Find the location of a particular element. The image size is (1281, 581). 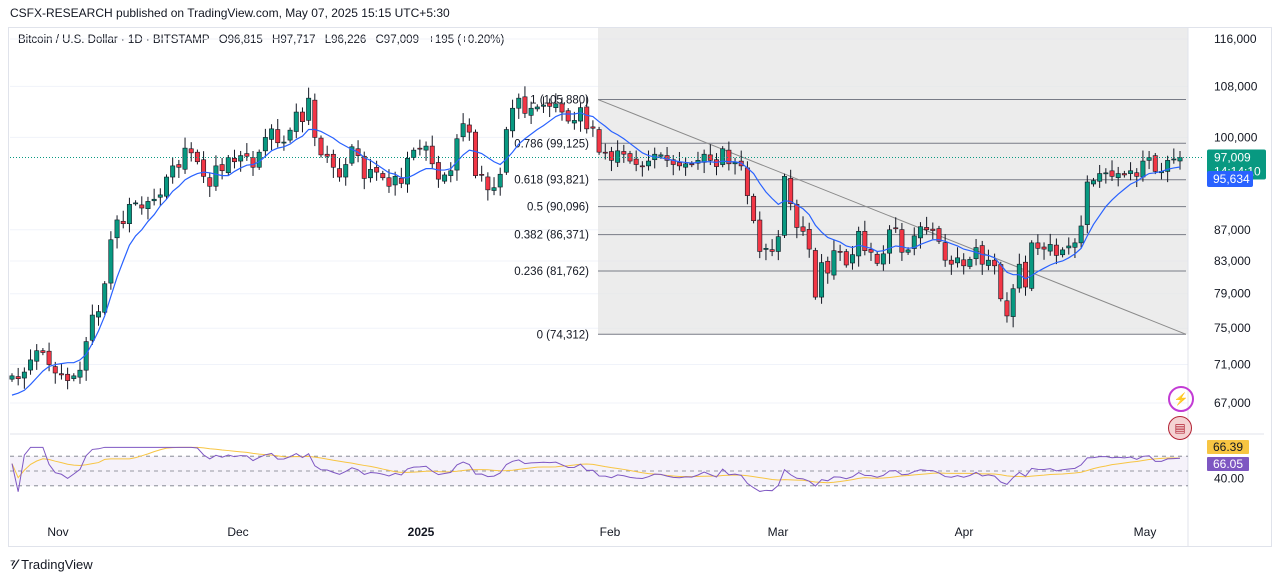

symbol-title: Bitcoin / U.S. Dollar · 1D · BITSTAMP is located at coordinates (114, 40).